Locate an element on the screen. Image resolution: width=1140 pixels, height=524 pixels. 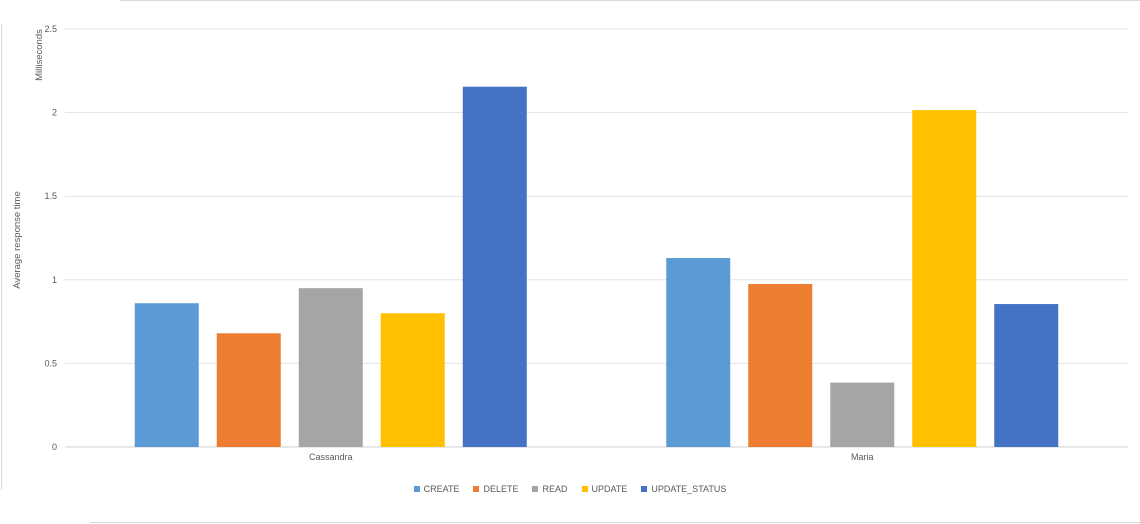
y-axis-title: Average response time is located at coordinates (17, 240).